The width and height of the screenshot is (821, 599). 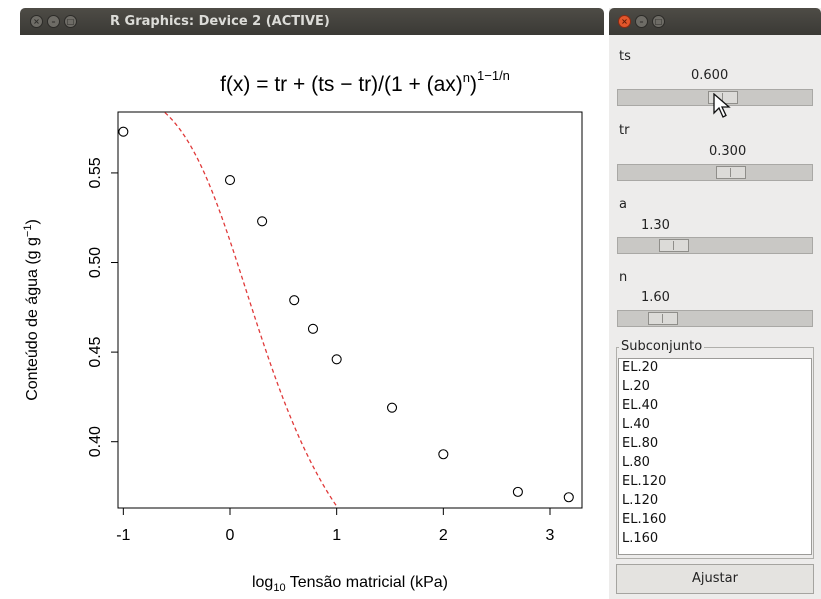 I want to click on plot-title-close: ), so click(x=473, y=84).